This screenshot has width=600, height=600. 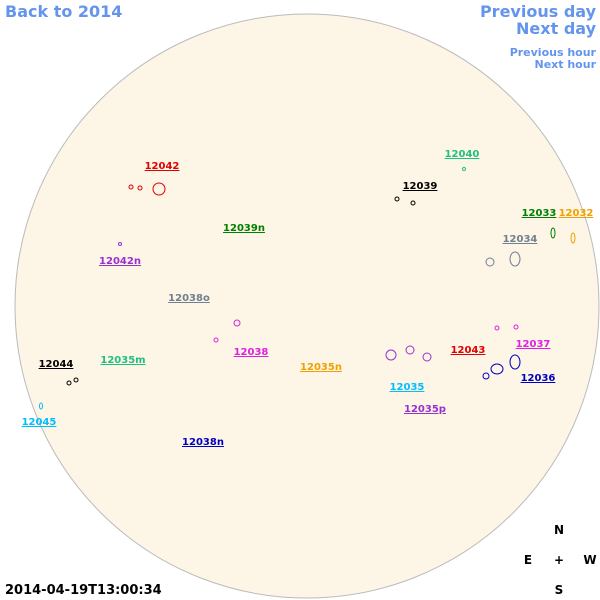 What do you see at coordinates (559, 530) in the screenshot?
I see `compass-north: N` at bounding box center [559, 530].